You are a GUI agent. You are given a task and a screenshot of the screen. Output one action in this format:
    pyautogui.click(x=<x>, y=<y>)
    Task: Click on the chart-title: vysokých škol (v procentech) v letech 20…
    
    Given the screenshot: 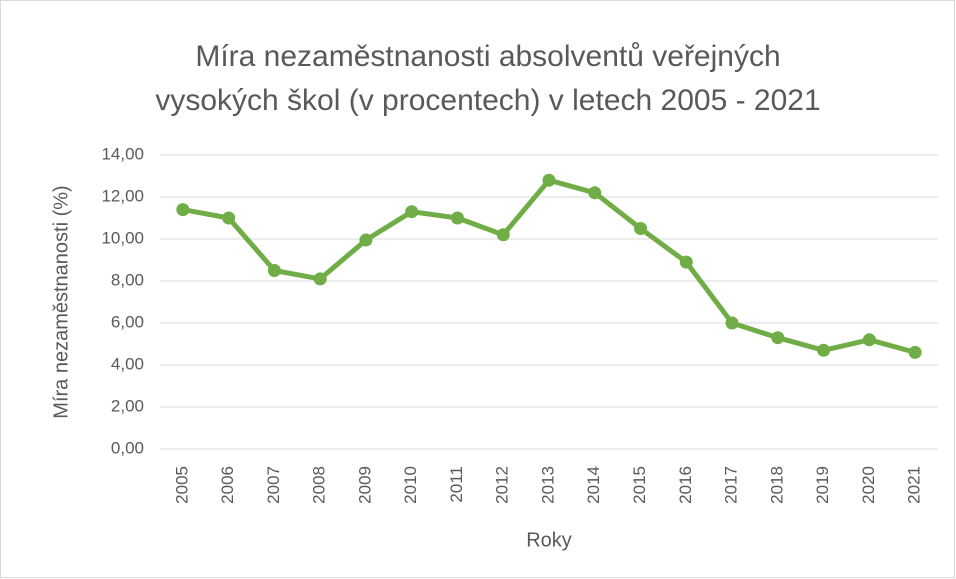 What is the action you would take?
    pyautogui.click(x=487, y=100)
    